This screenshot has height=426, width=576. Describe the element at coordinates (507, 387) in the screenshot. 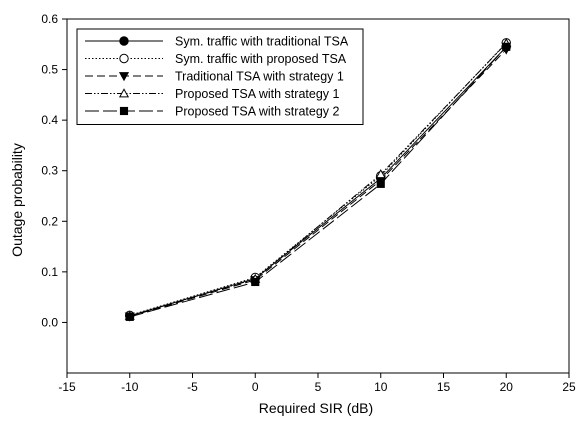

I see `x-tick-label: 20` at that location.